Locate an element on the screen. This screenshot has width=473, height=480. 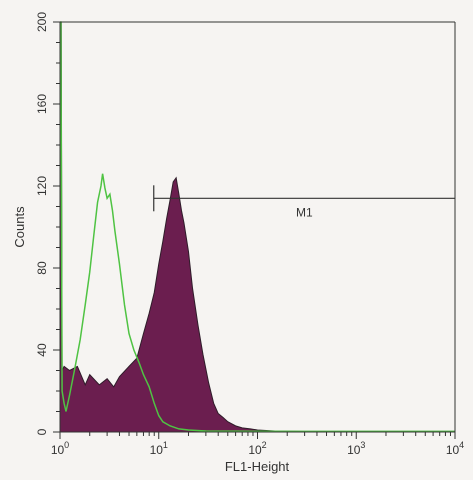
x-tick-label-4: 10⁴ is located at coordinates (455, 448).